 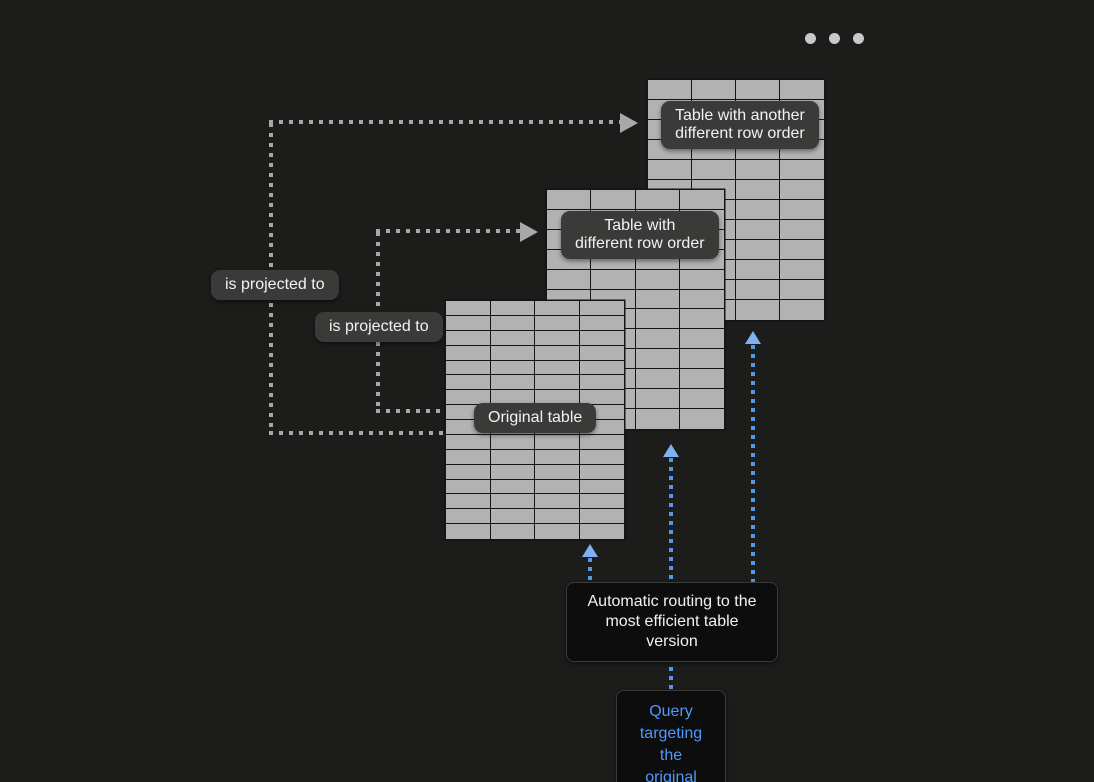 I want to click on routing-connector-middle, so click(x=671, y=521).